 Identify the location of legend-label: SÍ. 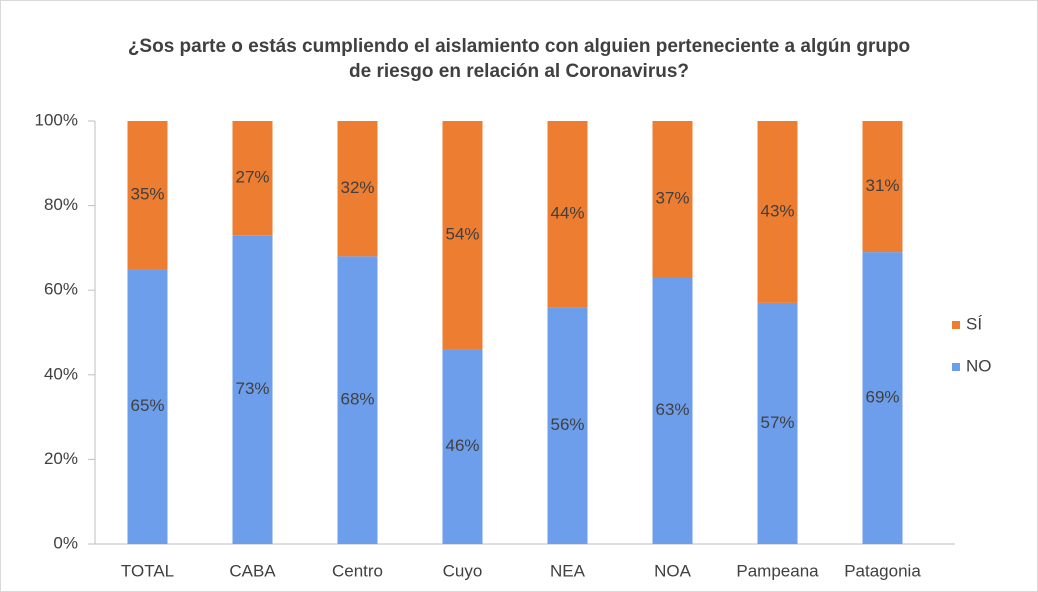
(974, 323).